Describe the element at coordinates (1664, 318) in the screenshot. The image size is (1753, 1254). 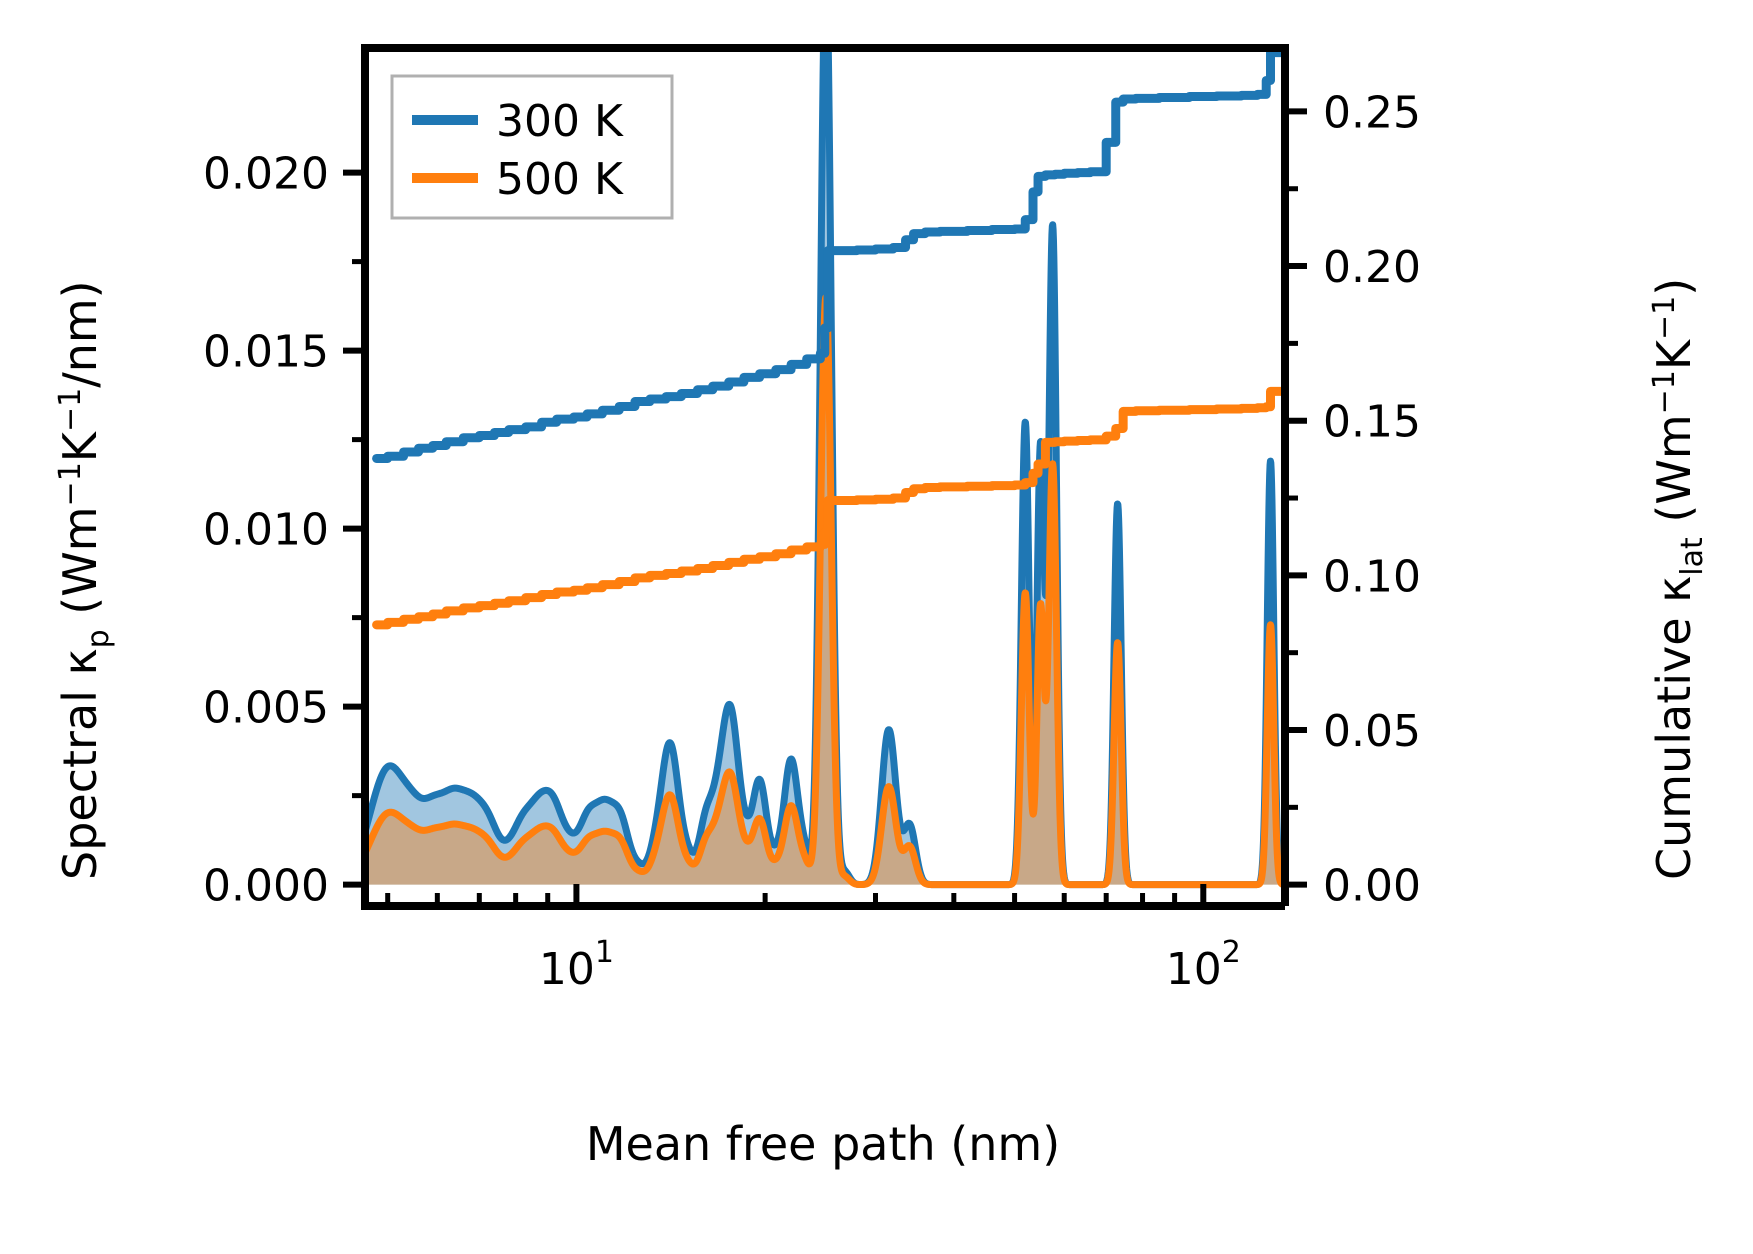
I see `y-right-title-sup2: −1` at that location.